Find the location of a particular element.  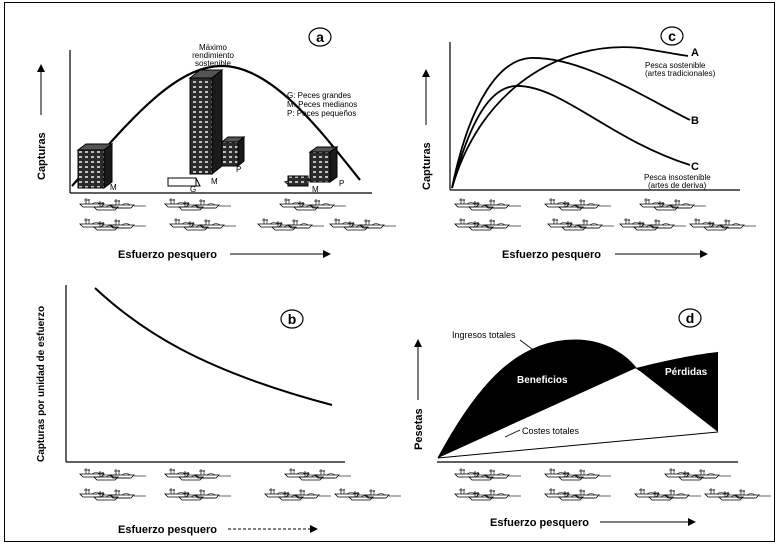

stack-center-g: G is located at coordinates (193, 189).